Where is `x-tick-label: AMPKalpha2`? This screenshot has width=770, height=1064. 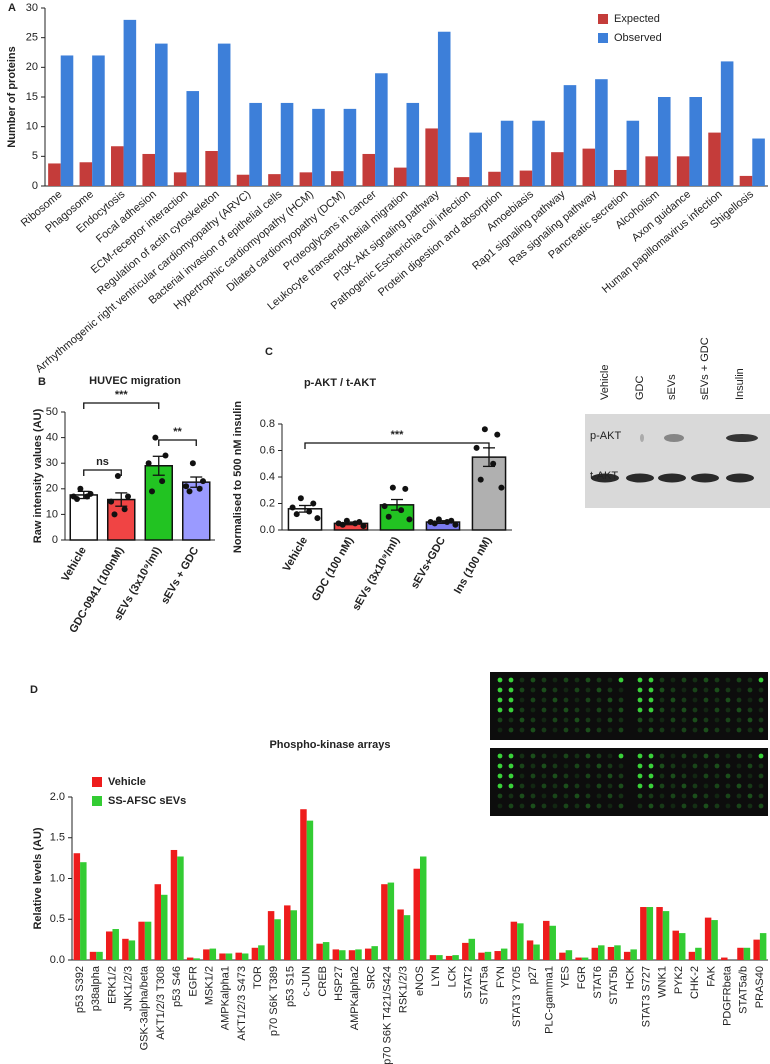 x-tick-label: AMPKalpha2 is located at coordinates (355, 998).